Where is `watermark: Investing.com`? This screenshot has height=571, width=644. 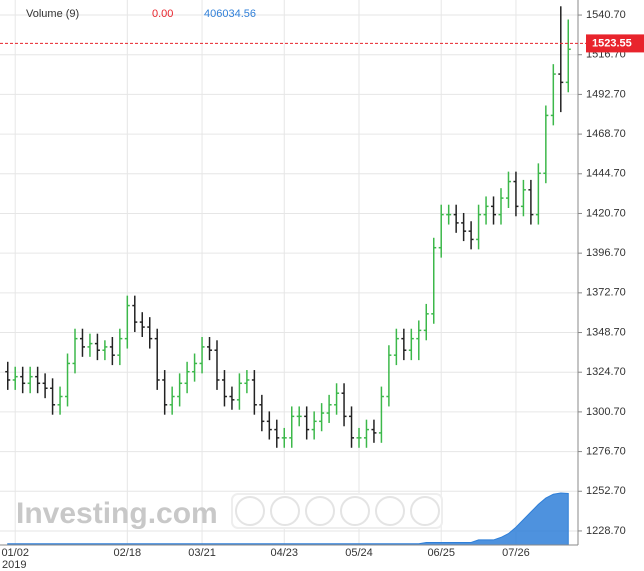
watermark: Investing.com is located at coordinates (117, 513).